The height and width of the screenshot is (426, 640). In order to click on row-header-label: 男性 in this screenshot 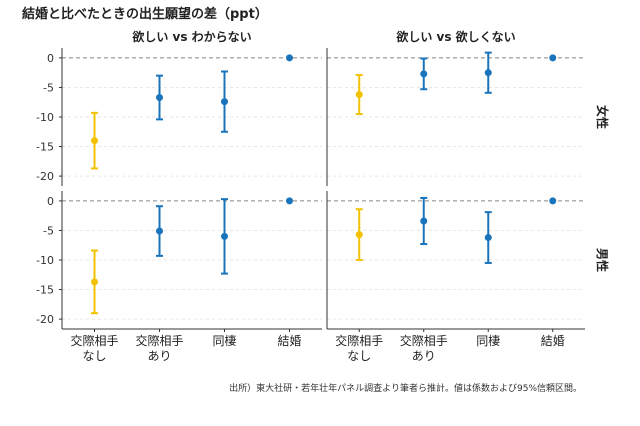, I will do `click(602, 260)`.